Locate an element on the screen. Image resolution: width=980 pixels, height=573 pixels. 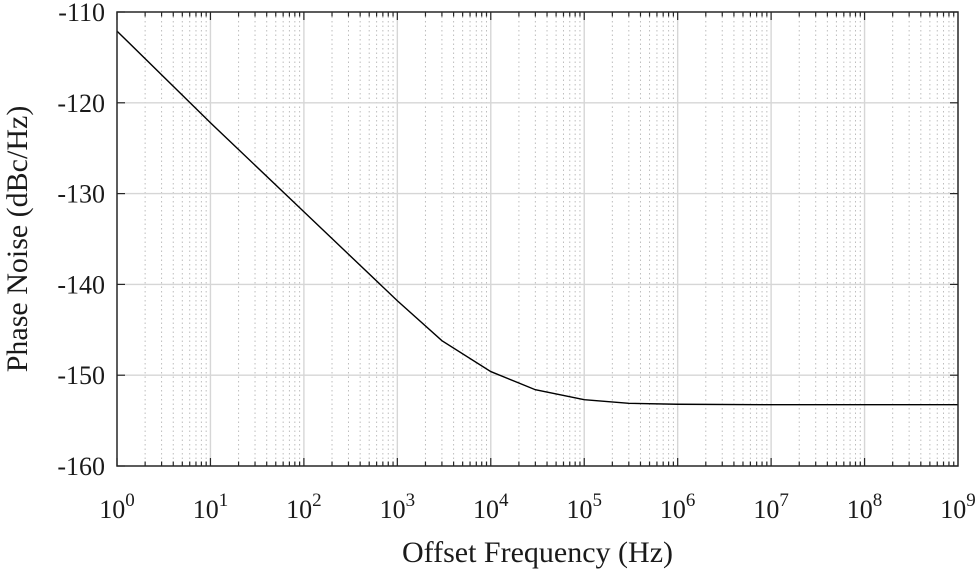
x-tick-label: 10⁷ is located at coordinates (771, 507).